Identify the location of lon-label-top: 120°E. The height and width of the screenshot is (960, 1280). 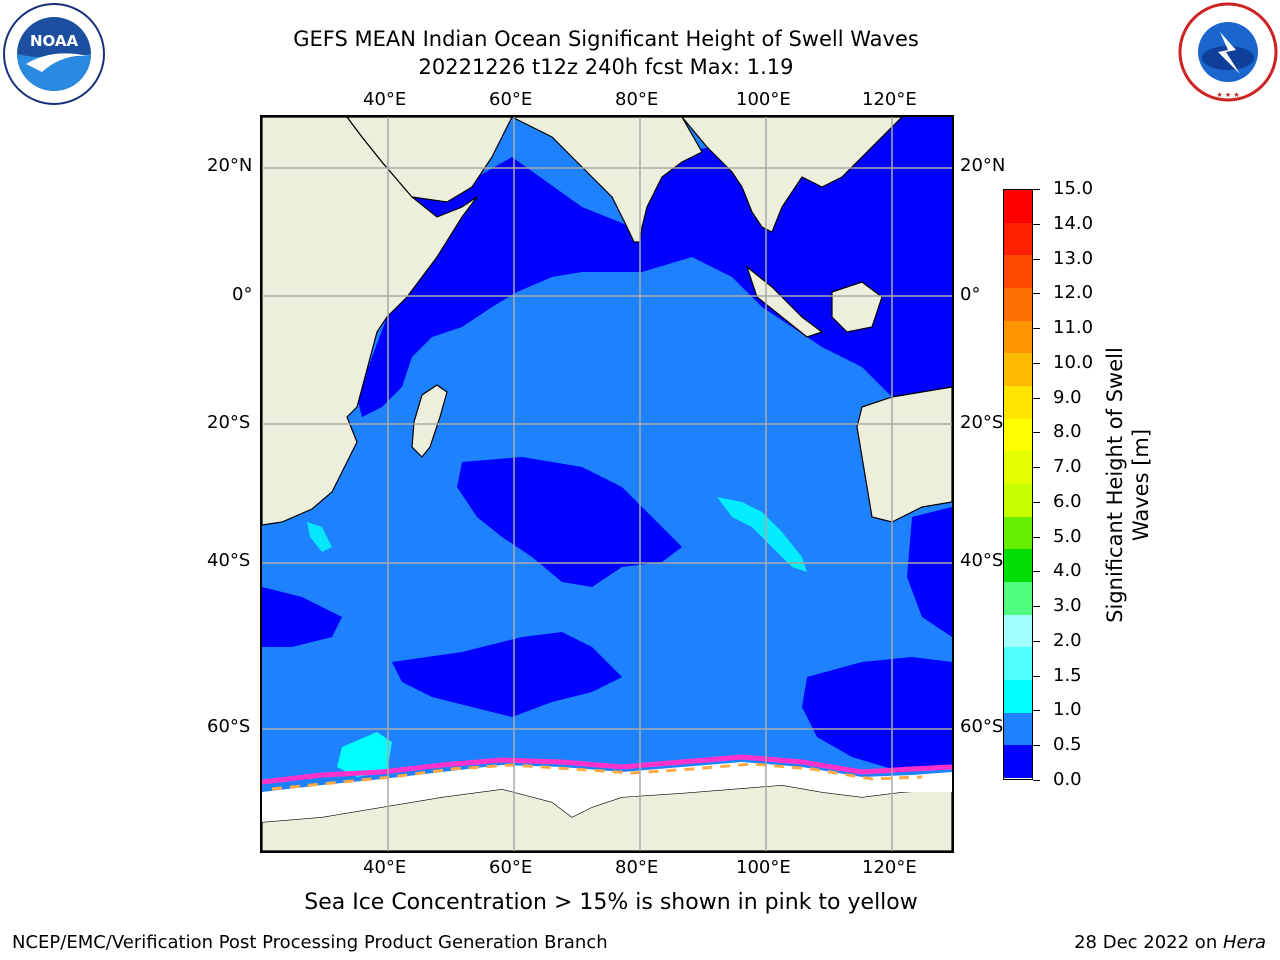
(889, 99).